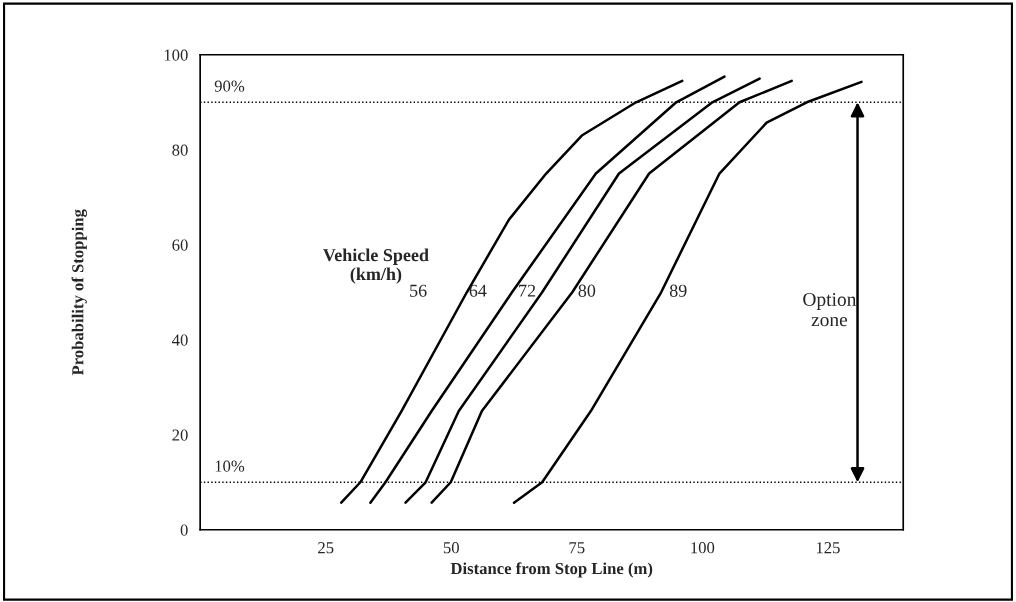 This screenshot has height=602, width=1016. What do you see at coordinates (180, 340) in the screenshot?
I see `y-tick-label: 40` at bounding box center [180, 340].